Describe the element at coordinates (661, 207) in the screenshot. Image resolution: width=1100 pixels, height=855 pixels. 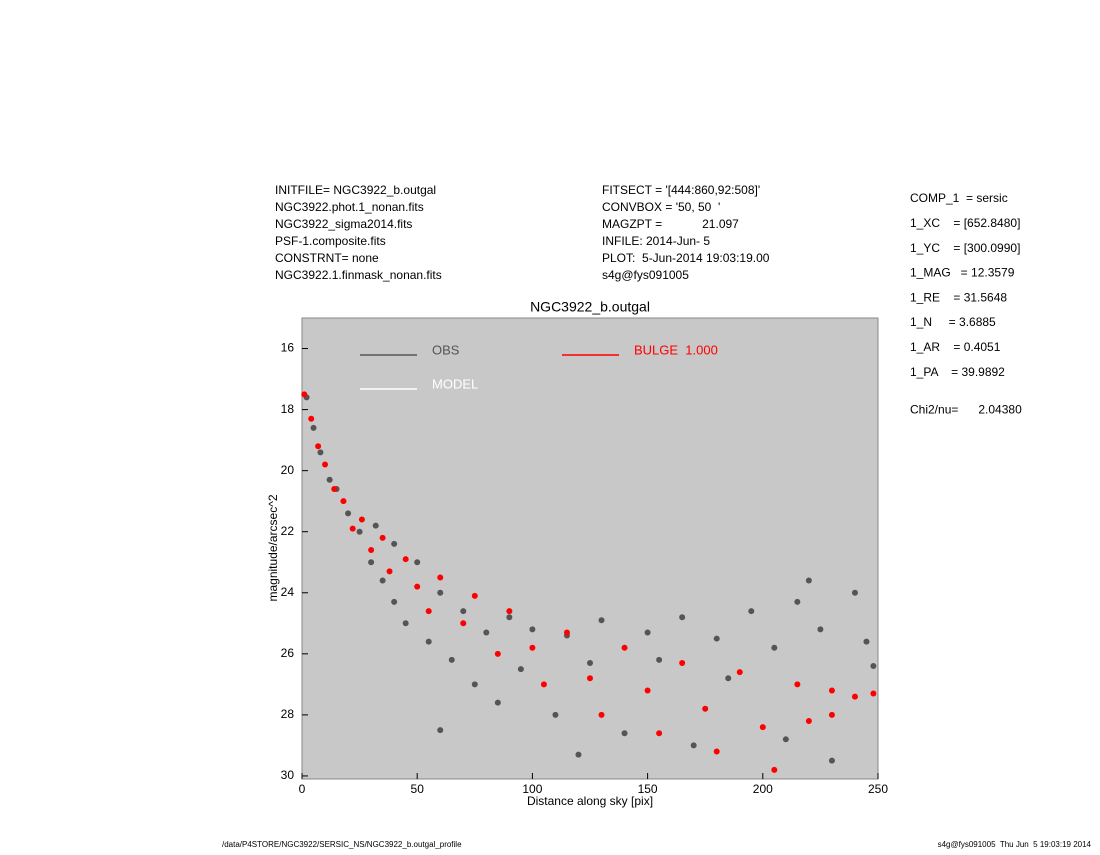
I see `header-middle-line: CONVBOX = '50, 50 '` at that location.